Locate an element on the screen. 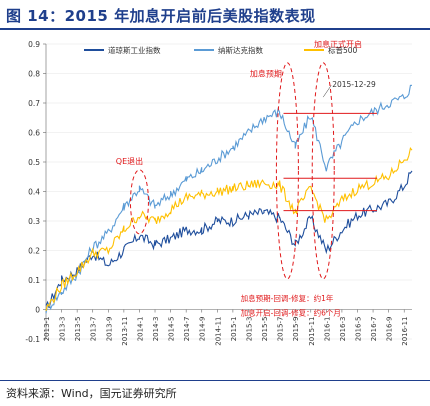 Image resolution: width=430 pixels, height=406 pixels. x-tick-label: 2016-7 is located at coordinates (374, 329).